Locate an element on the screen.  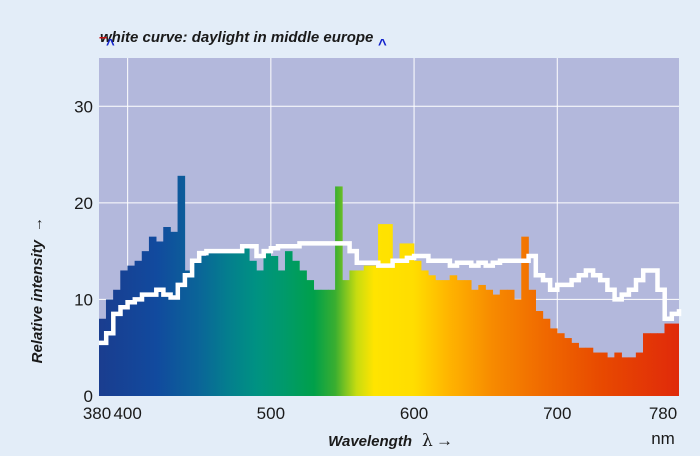
y-axis-title: Relative intensity → is located at coordinates (37, 290).